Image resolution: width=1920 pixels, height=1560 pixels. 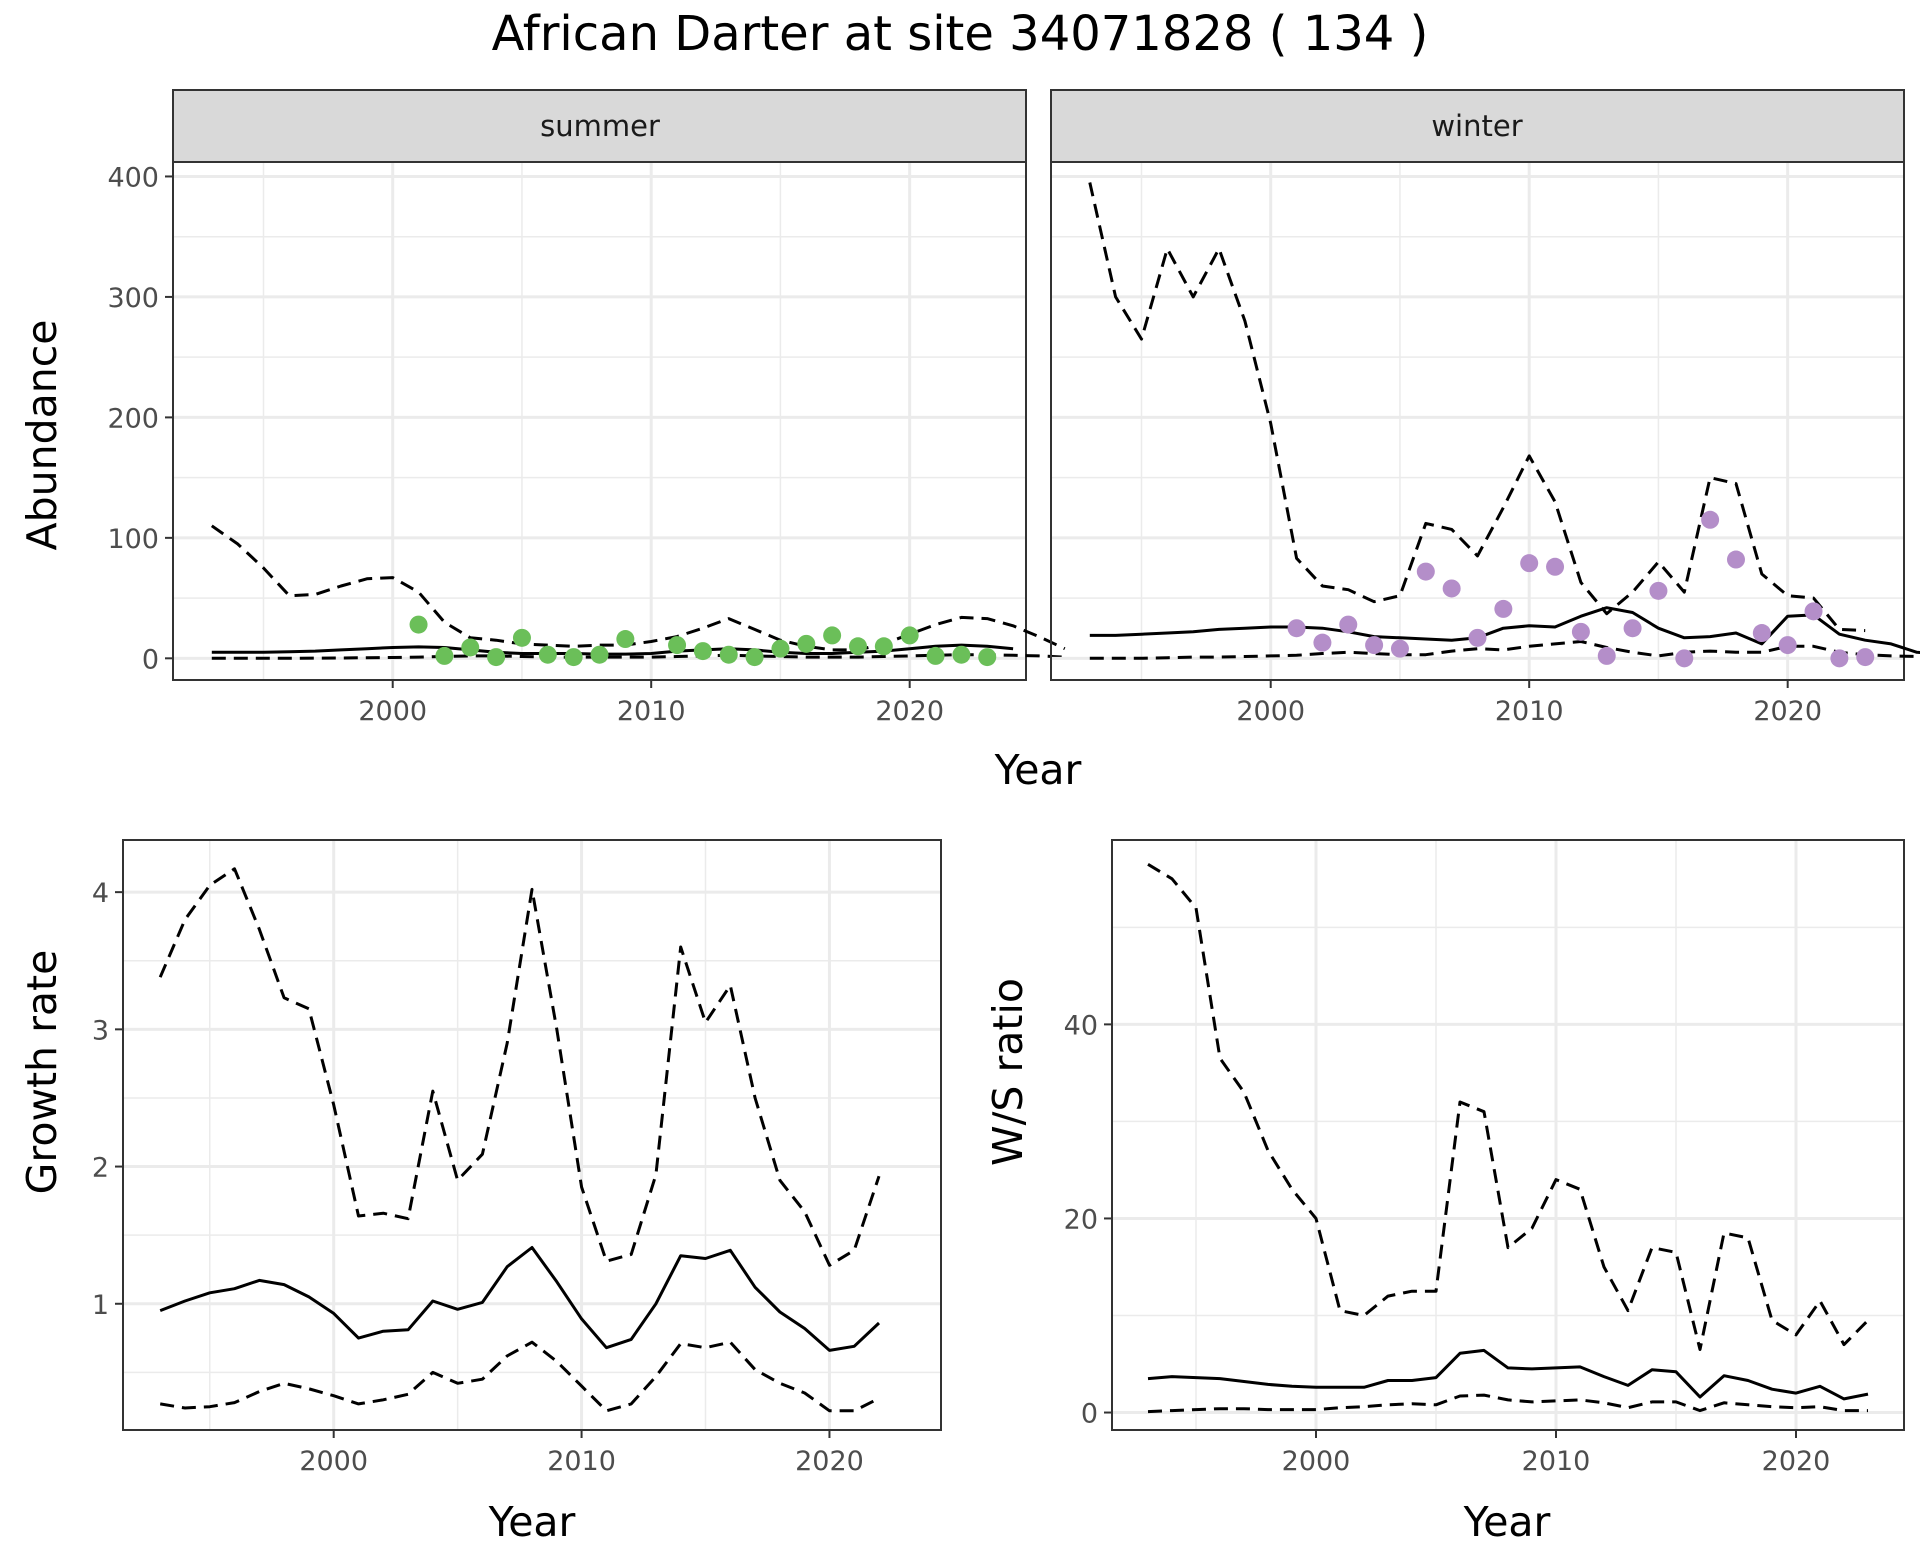 I want to click on abundance-y-axis-title: Abundance, so click(x=42, y=435).